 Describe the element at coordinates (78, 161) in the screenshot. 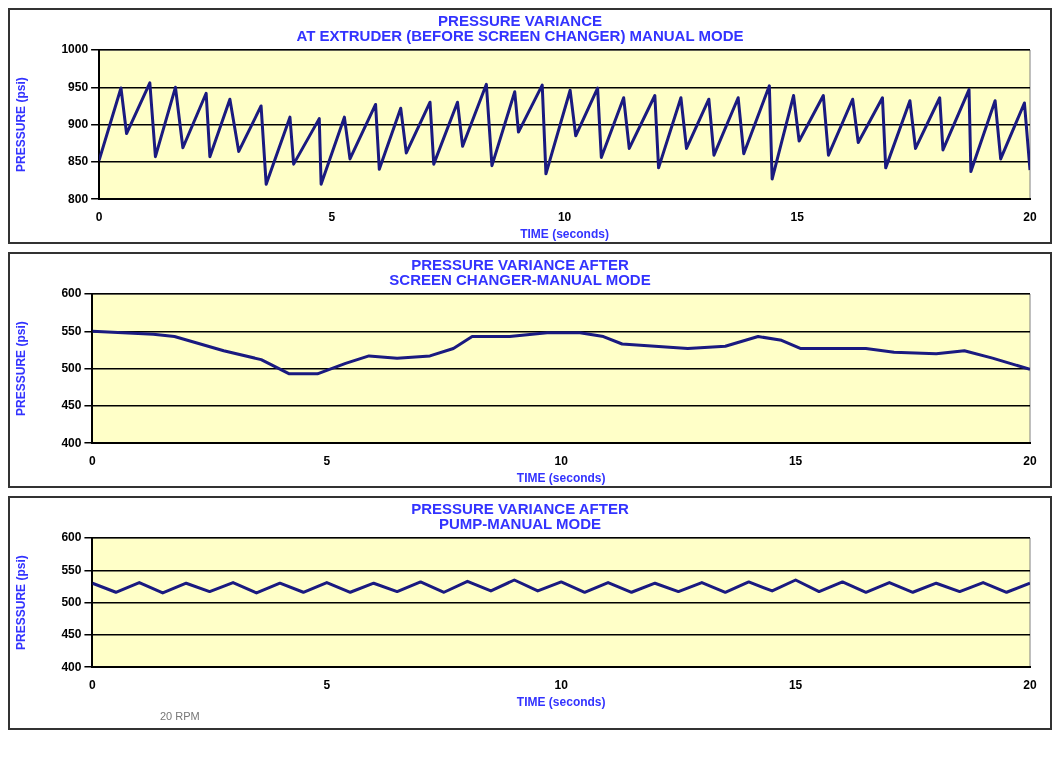

I see `y-tick-label: 850` at that location.